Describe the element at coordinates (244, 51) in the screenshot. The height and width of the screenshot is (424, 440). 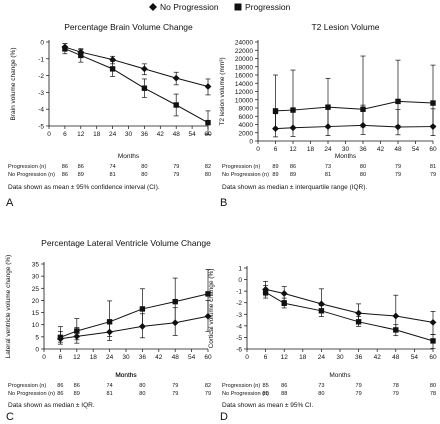
I see `y-tick-label: 22000` at that location.